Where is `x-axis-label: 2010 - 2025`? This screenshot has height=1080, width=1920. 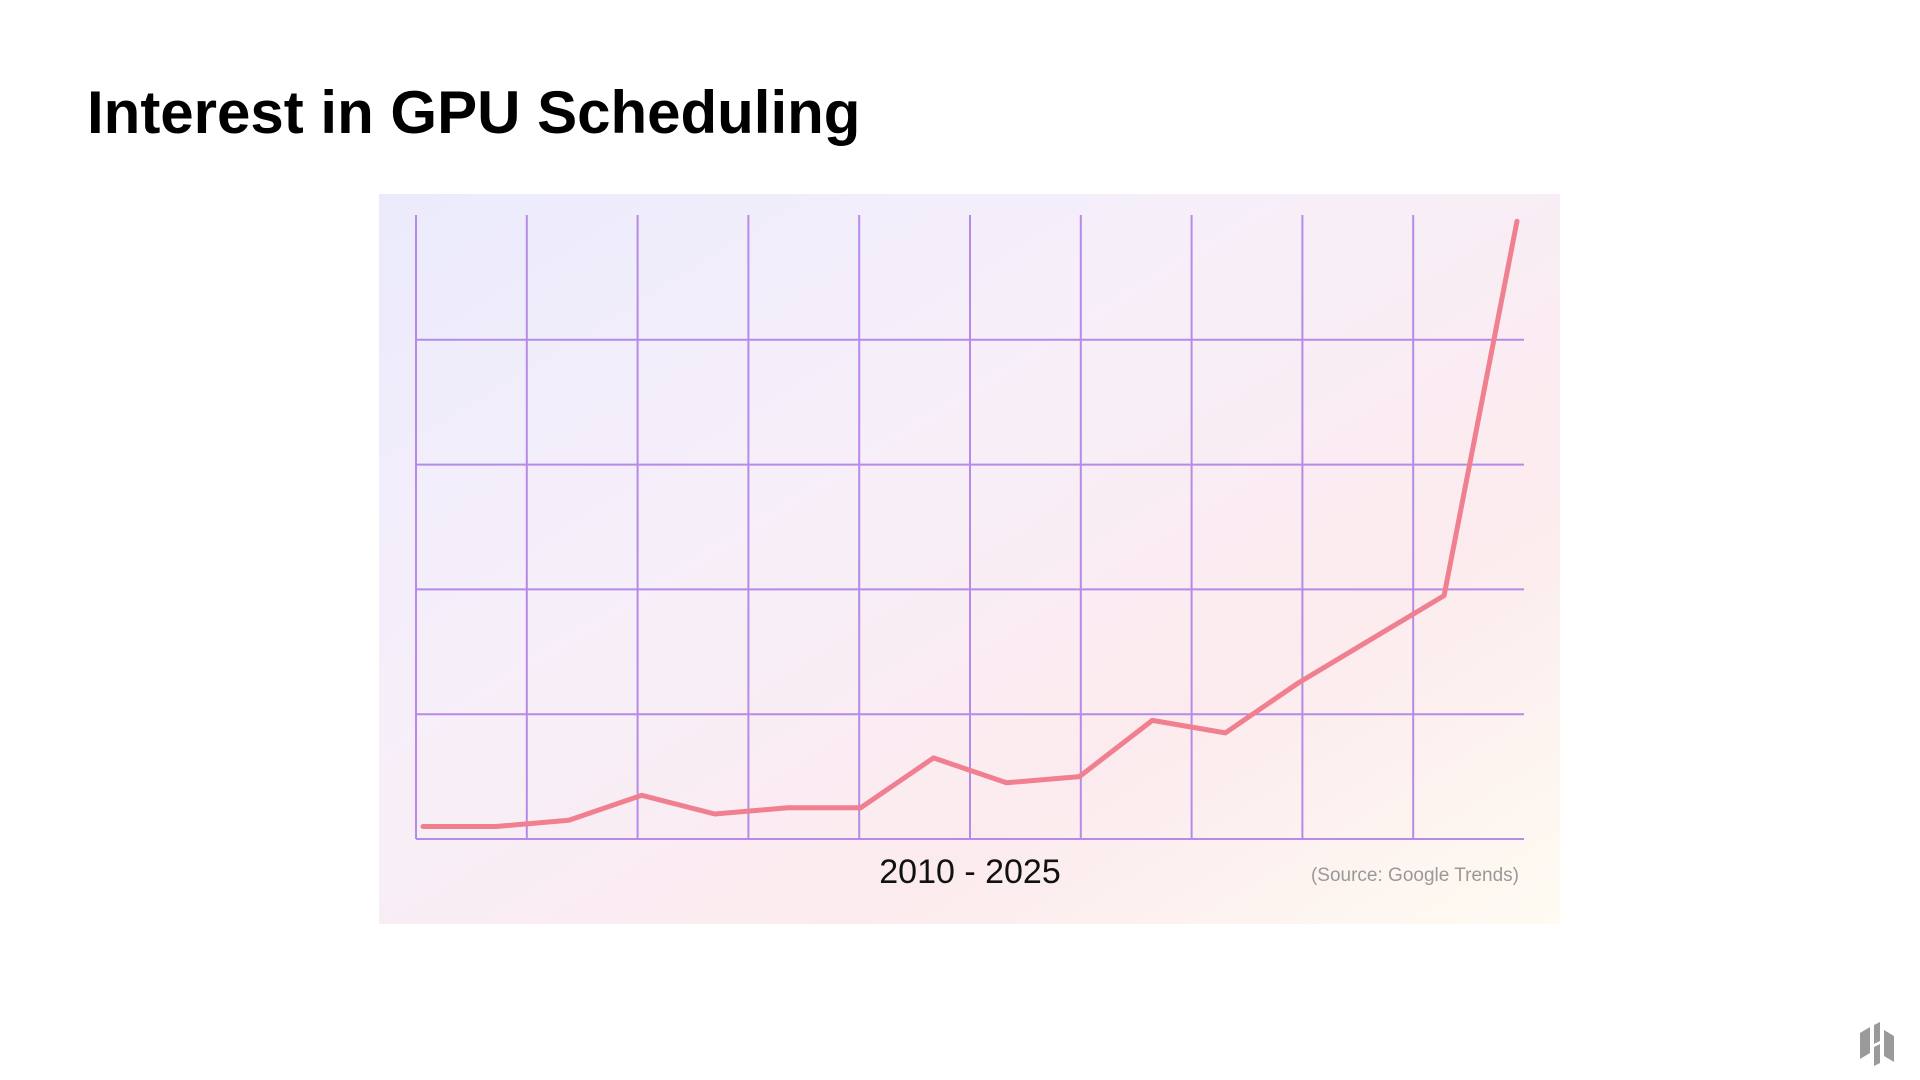
x-axis-label: 2010 - 2025 is located at coordinates (970, 872).